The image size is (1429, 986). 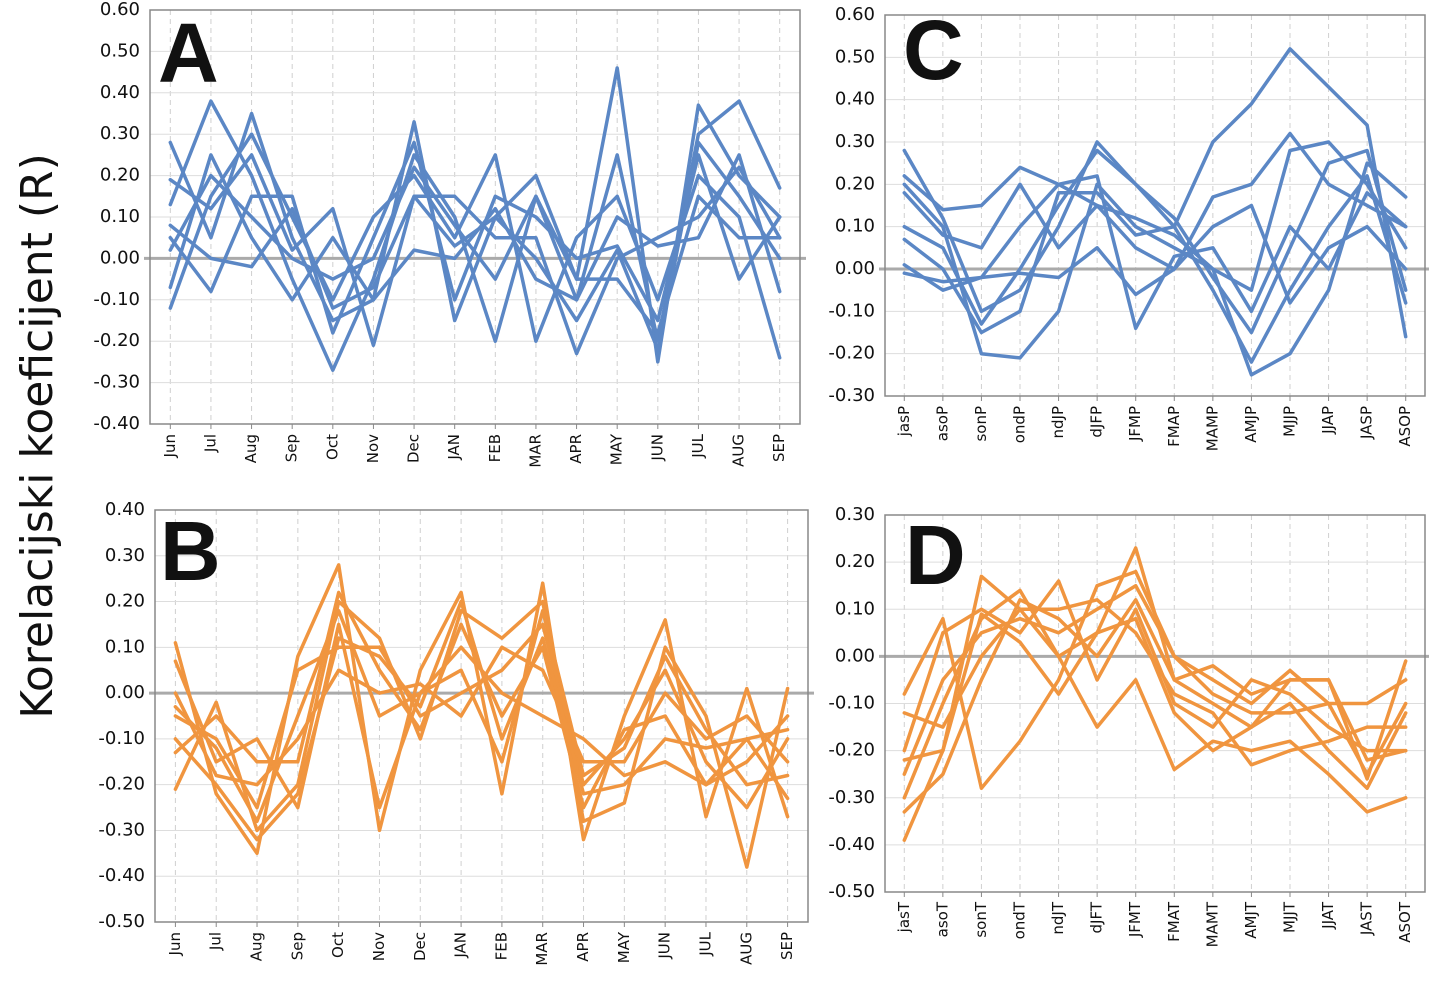 I want to click on x-tick-label: sonP, so click(x=981, y=424).